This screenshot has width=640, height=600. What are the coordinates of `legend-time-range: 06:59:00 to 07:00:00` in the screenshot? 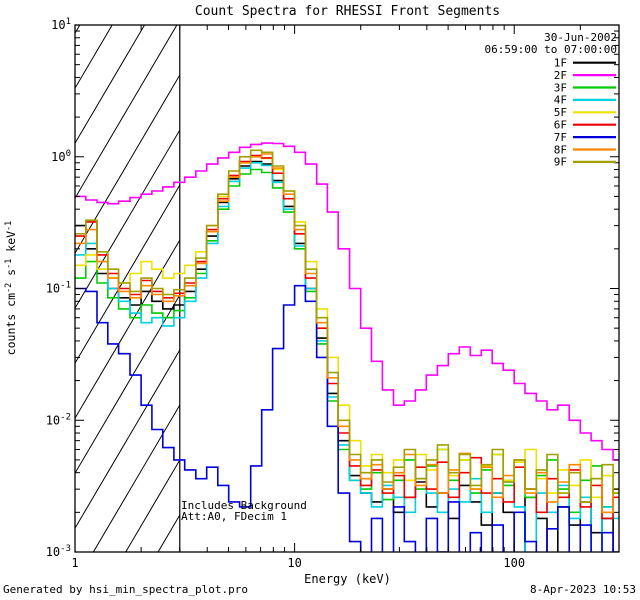 It's located at (551, 49).